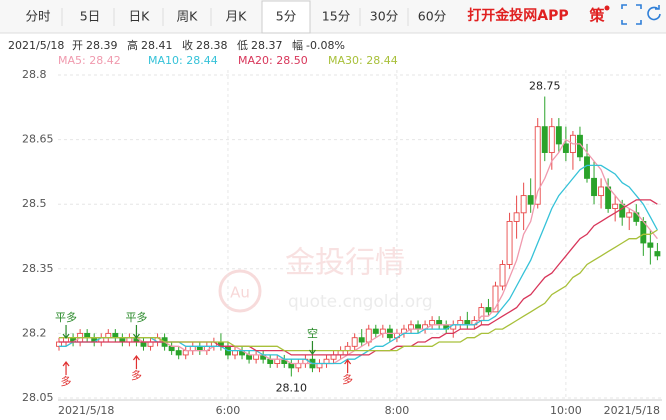 The height and width of the screenshot is (420, 666). Describe the element at coordinates (336, 16) in the screenshot. I see `tab: 15分` at that location.